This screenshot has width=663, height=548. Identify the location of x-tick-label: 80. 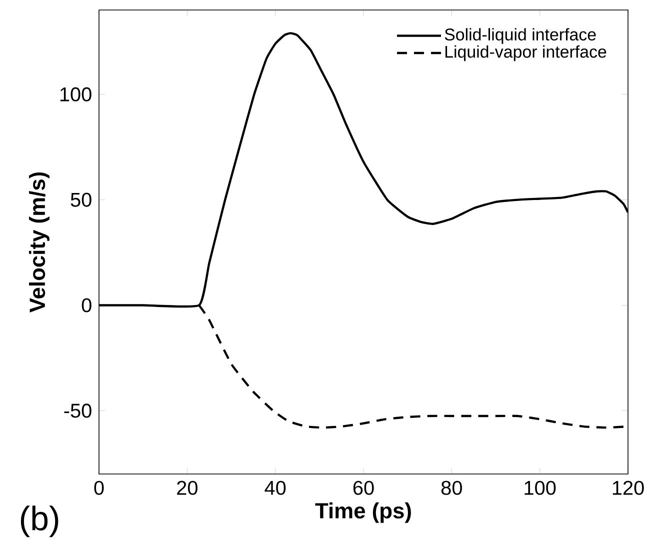
(451, 487).